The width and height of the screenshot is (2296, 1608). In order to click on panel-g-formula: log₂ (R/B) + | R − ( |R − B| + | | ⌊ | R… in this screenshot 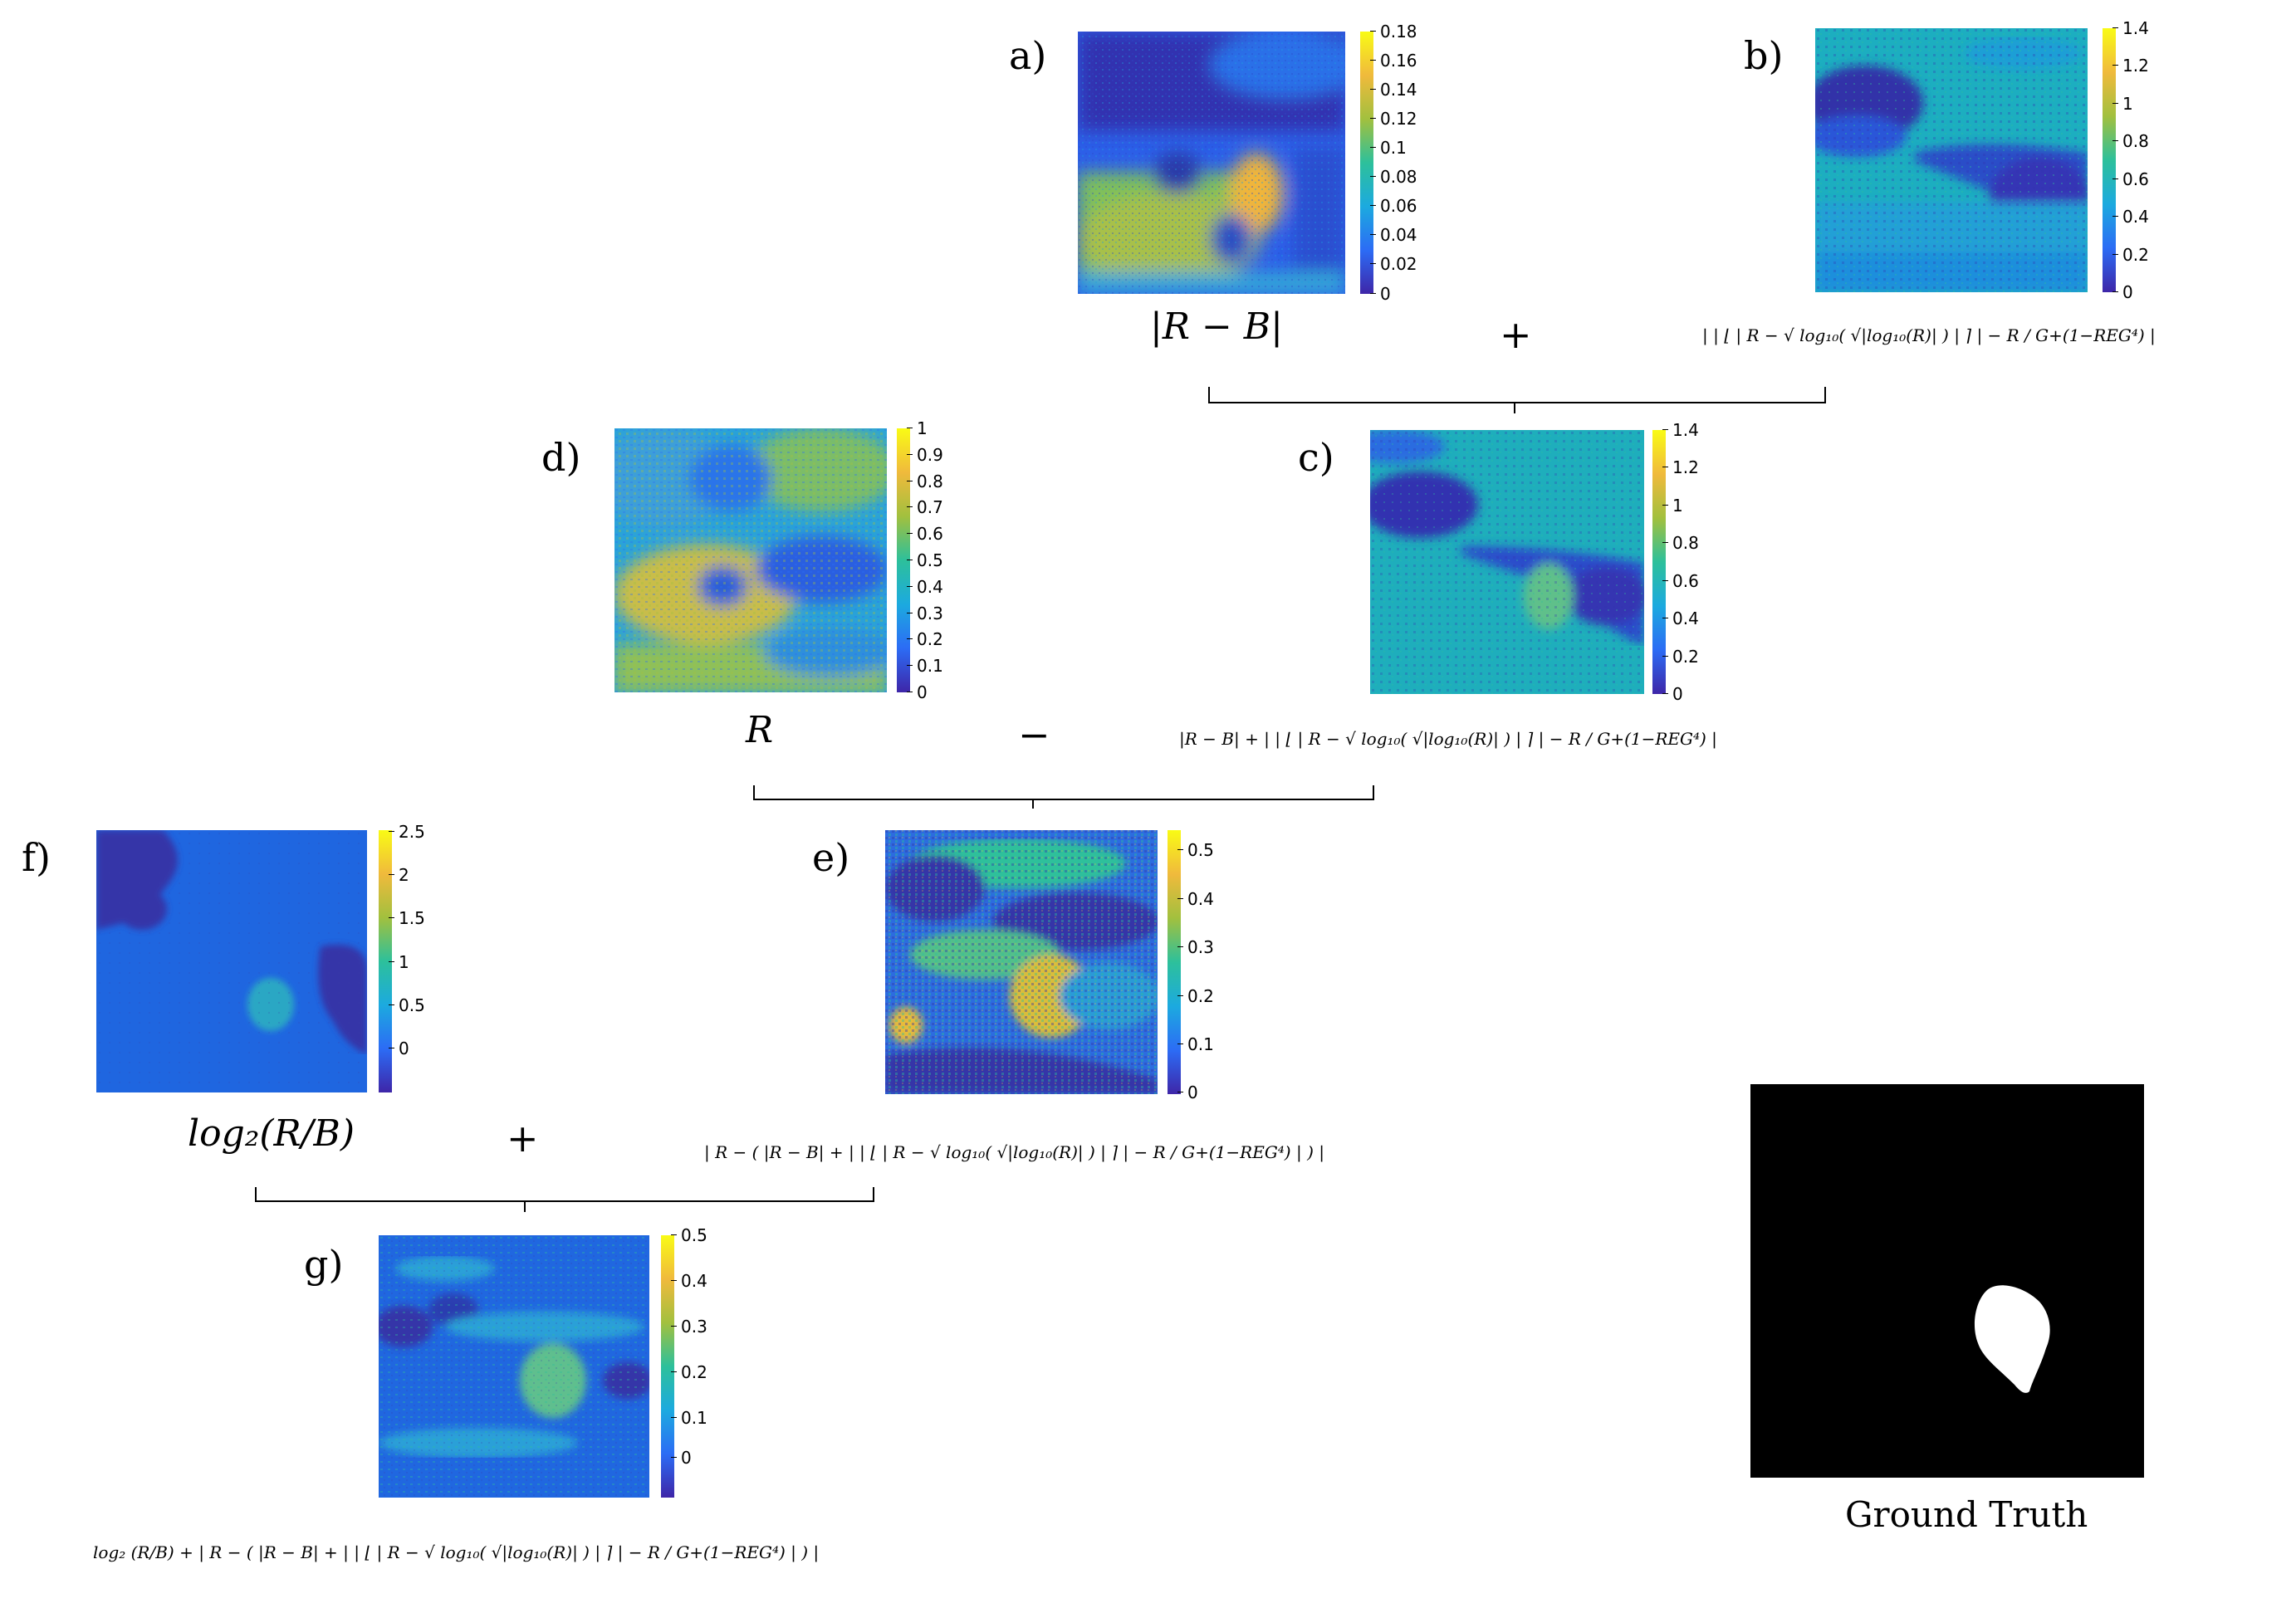, I will do `click(457, 1552)`.